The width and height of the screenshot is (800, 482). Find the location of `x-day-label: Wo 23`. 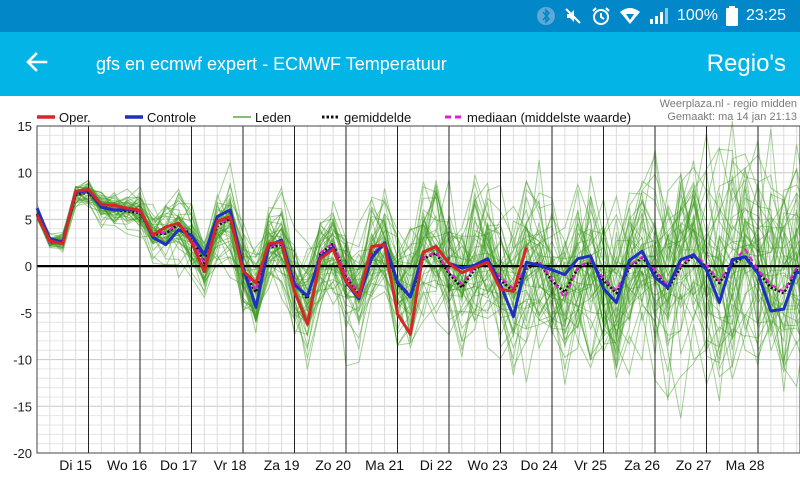

x-day-label: Wo 23 is located at coordinates (488, 465).